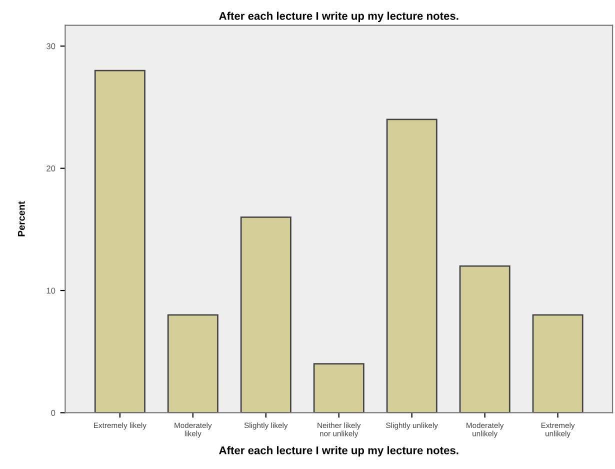 The image size is (615, 469). Describe the element at coordinates (51, 169) in the screenshot. I see `y-tick-label: 20` at that location.